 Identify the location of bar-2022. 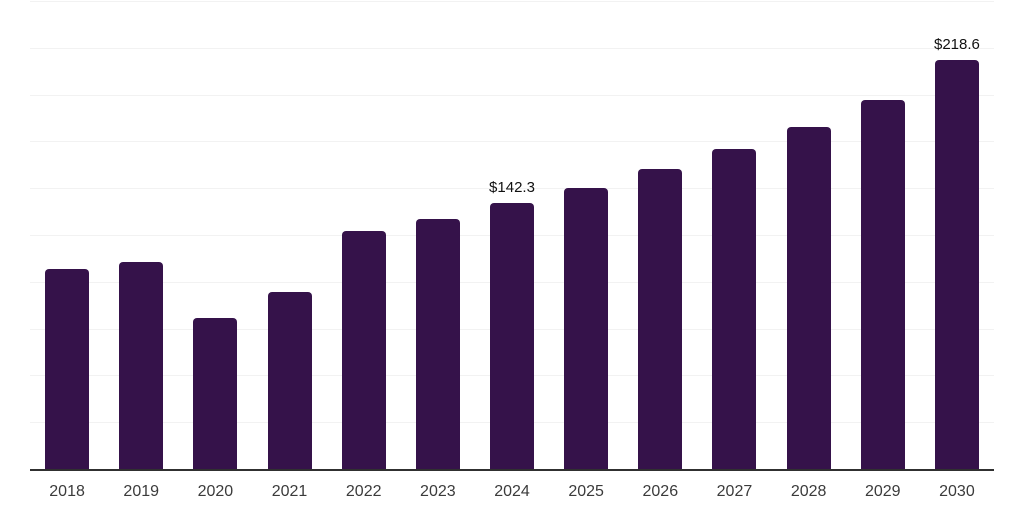
(363, 350).